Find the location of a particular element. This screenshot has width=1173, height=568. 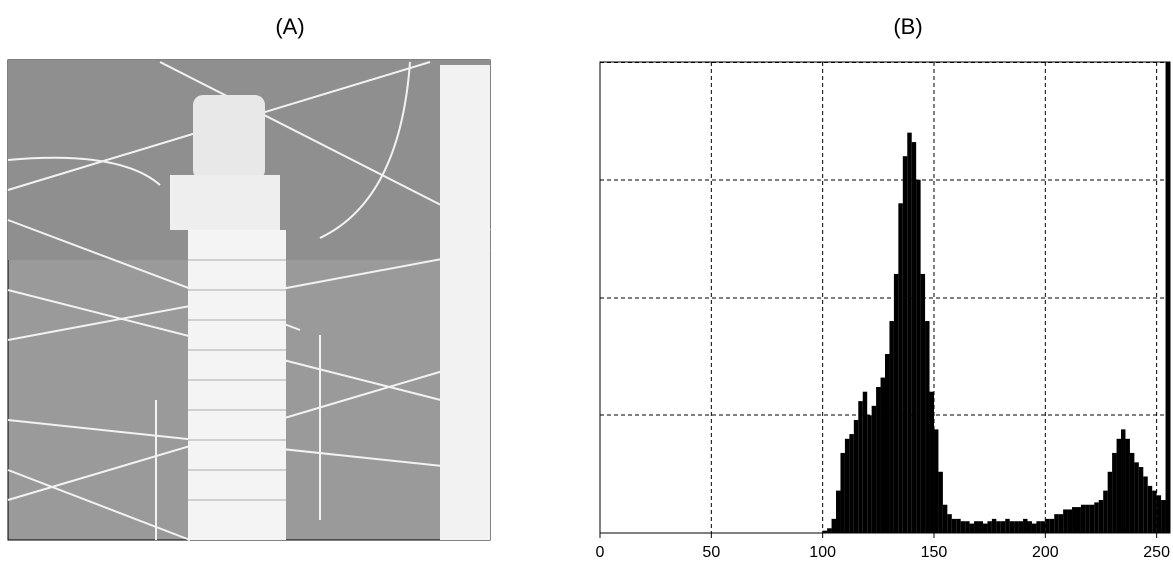

x-tick-label: 150 is located at coordinates (934, 552).